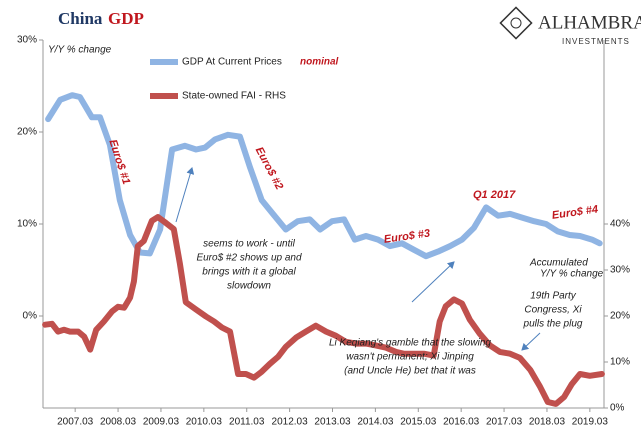 The height and width of the screenshot is (441, 641). I want to click on y-tick-label: 0%, so click(30, 316).